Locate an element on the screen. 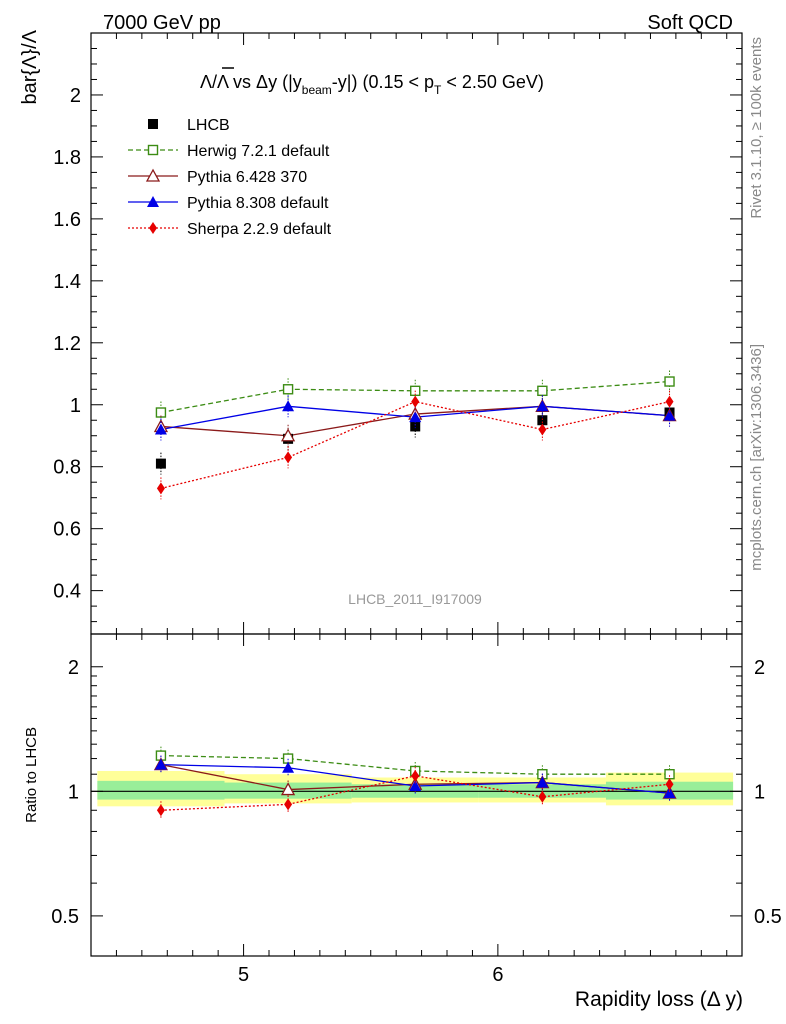 This screenshot has width=786, height=1024. main-ytick-label: 1.4 is located at coordinates (67, 282).